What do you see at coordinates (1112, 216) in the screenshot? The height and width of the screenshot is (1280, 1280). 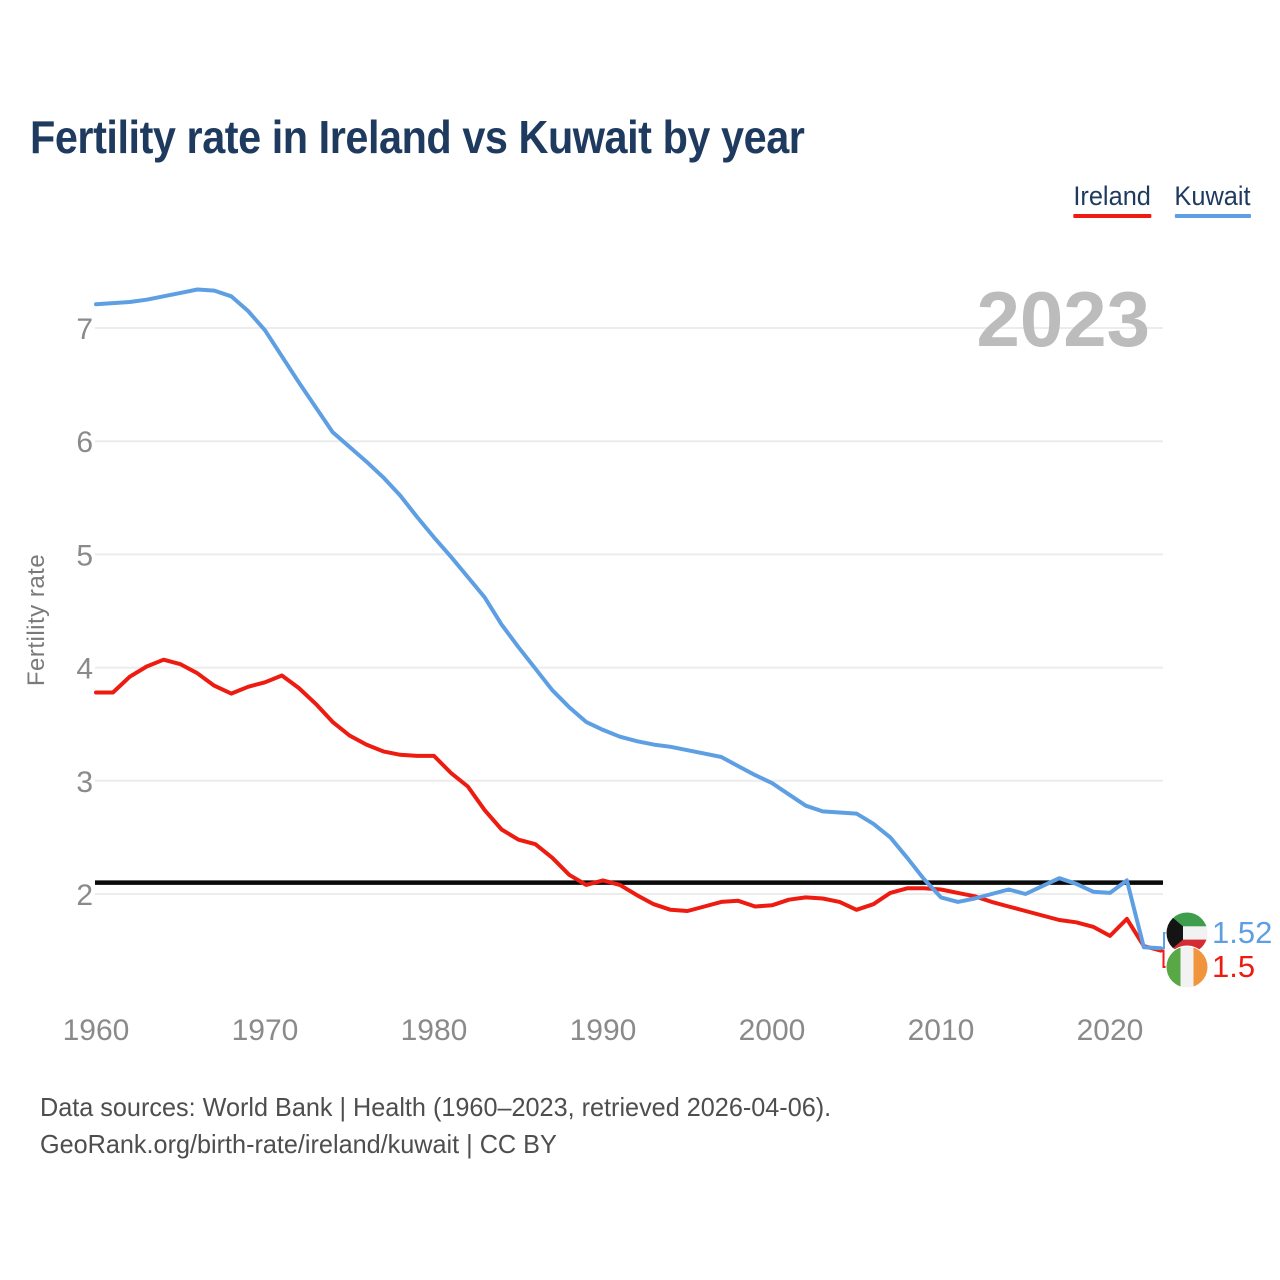 I see `ireland-color-underline` at bounding box center [1112, 216].